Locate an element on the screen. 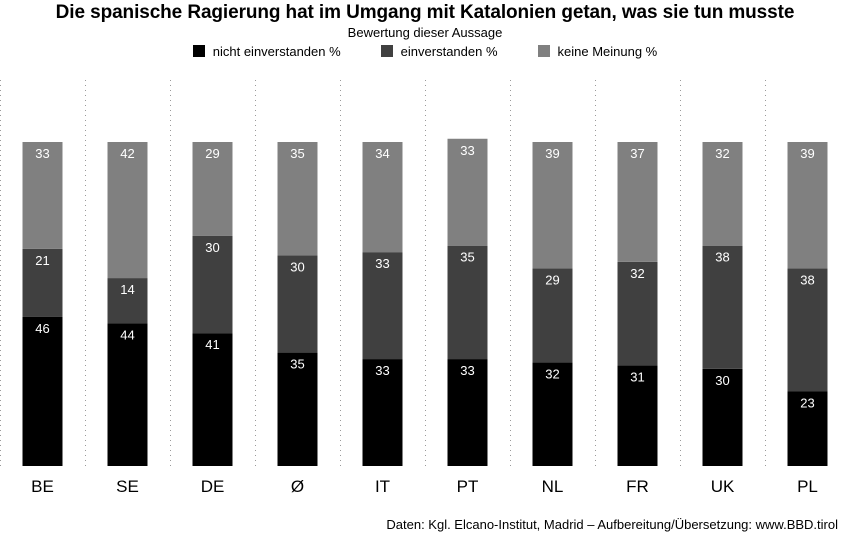  data-label-Ø-1: 35 is located at coordinates (297, 364).